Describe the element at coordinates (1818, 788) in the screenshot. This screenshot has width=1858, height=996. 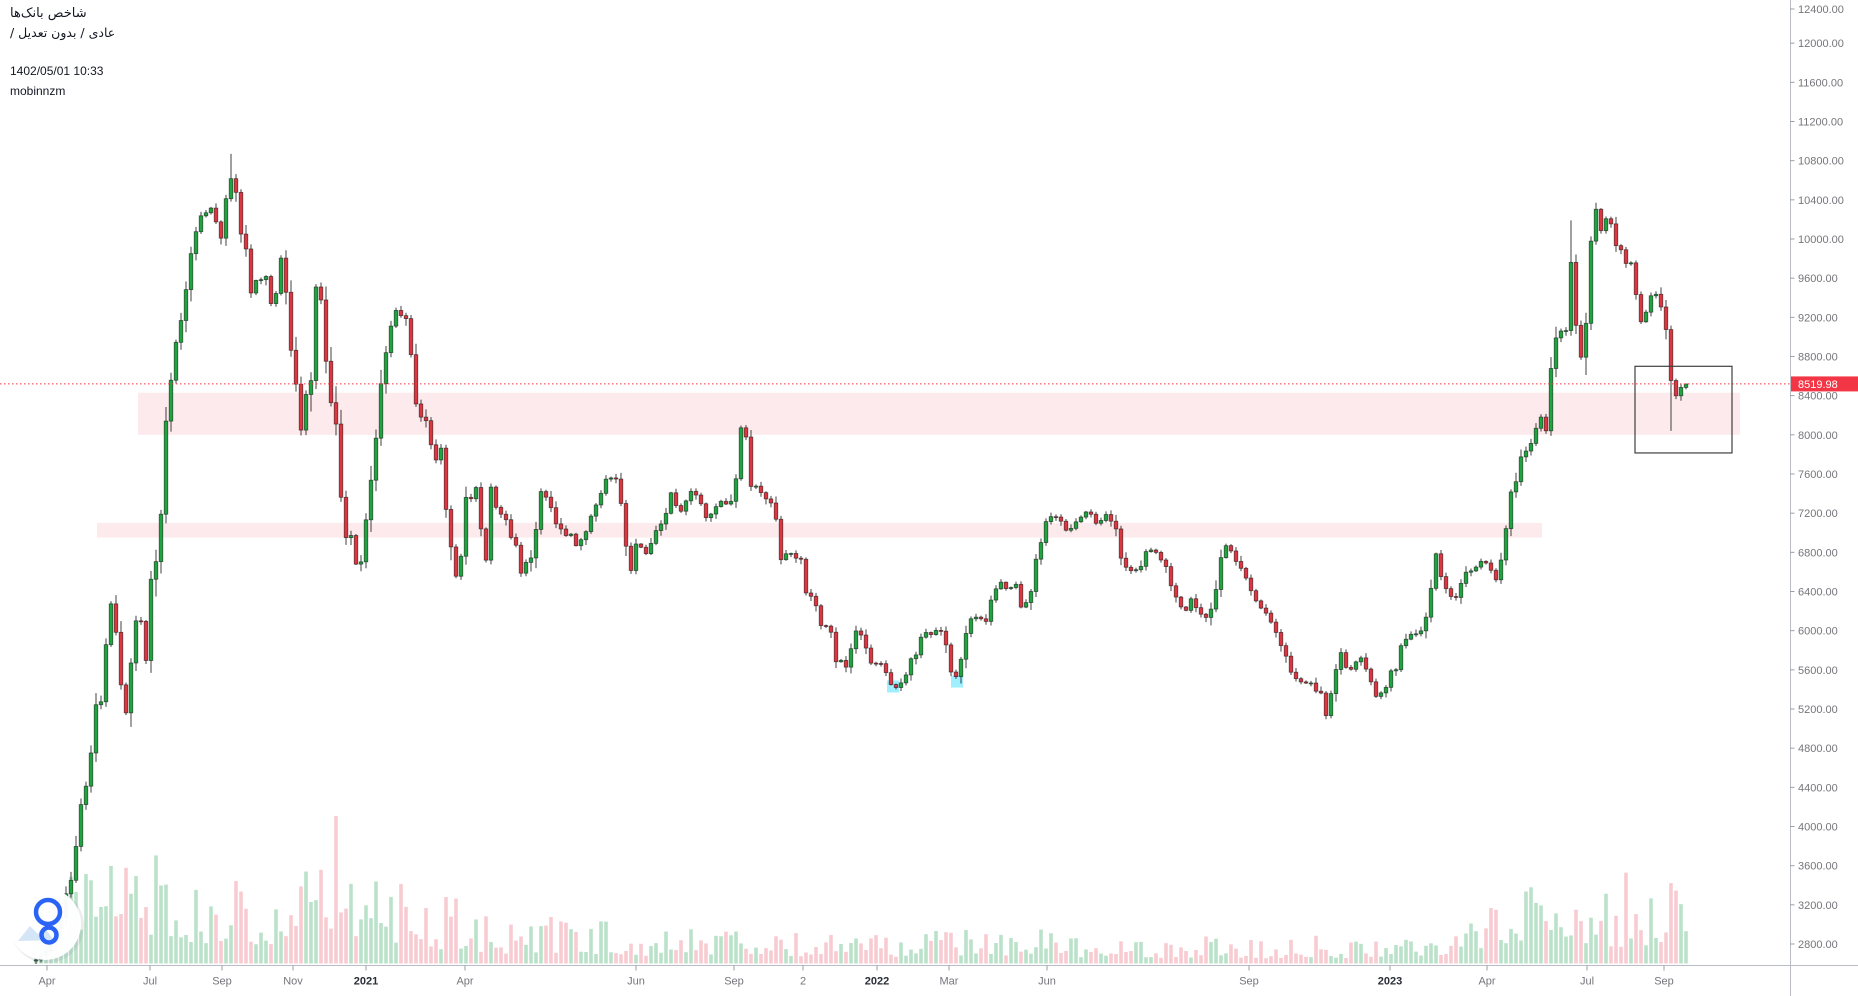
I see `price-tick-label: 4400.00` at that location.